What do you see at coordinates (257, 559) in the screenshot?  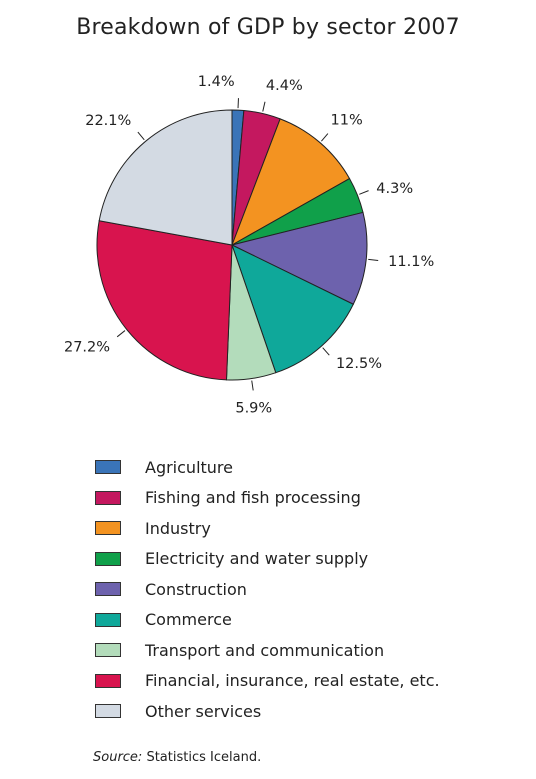 I see `legend-label: Electricity and water supply` at bounding box center [257, 559].